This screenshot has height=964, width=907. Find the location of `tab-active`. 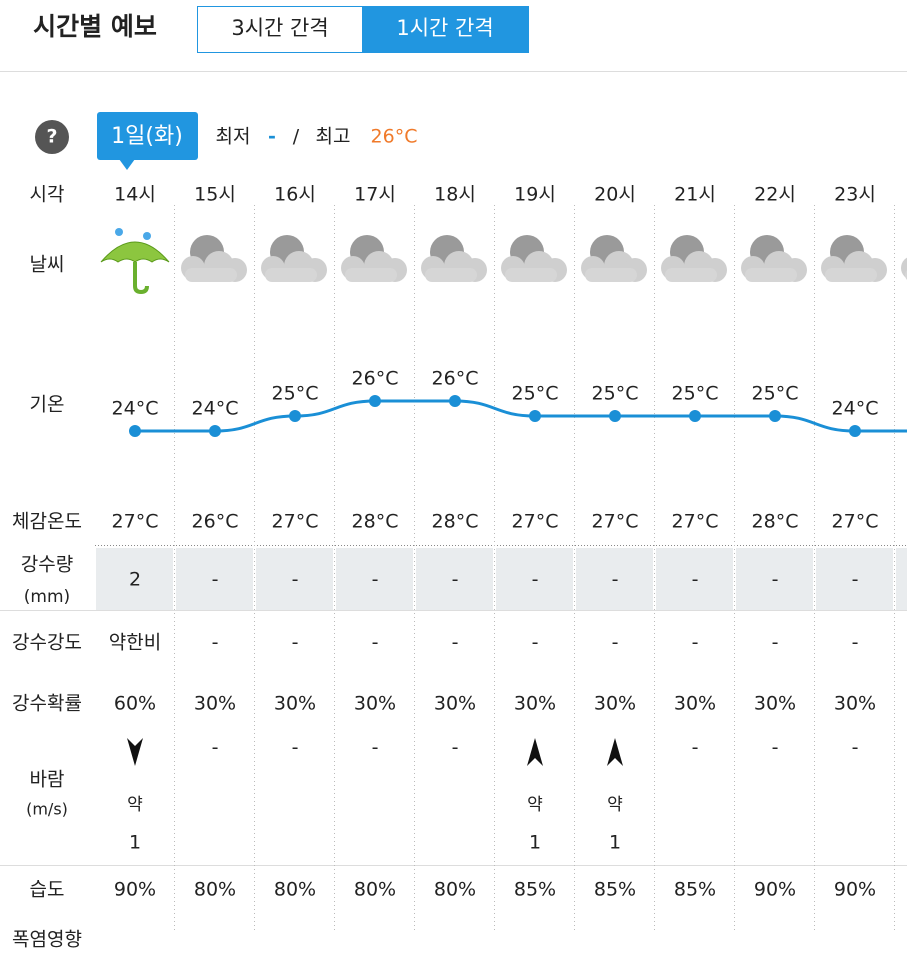

tab-active is located at coordinates (445, 29).